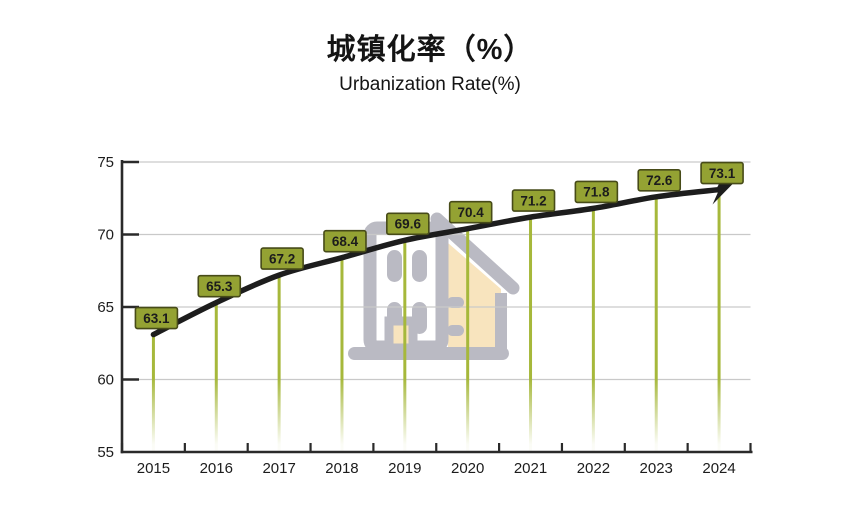 Image resolution: width=850 pixels, height=525 pixels. I want to click on data-label-text: 67.2, so click(282, 258).